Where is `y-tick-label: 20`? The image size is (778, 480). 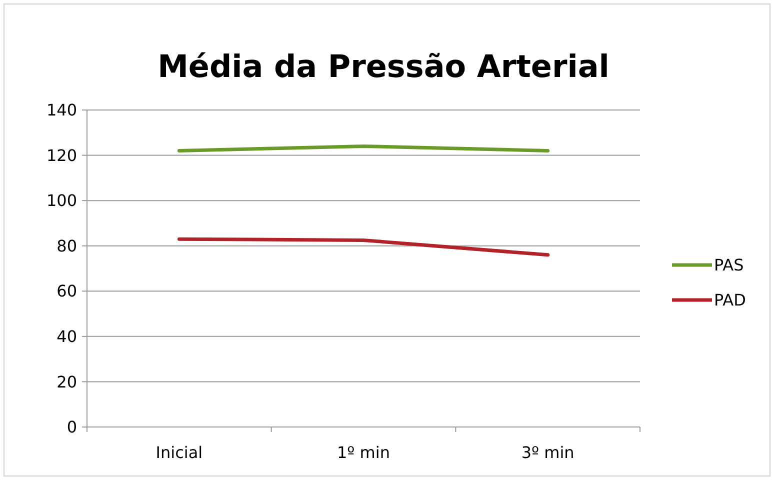 y-tick-label: 20 is located at coordinates (66, 382).